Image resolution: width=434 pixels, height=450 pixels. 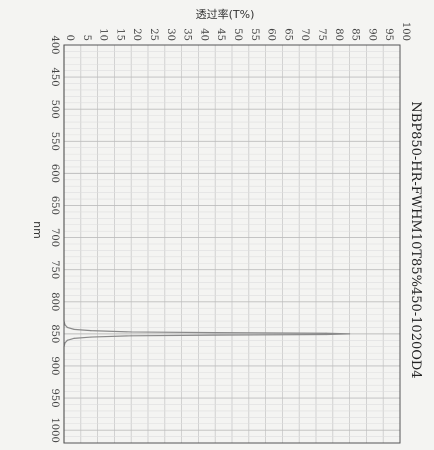 What do you see at coordinates (254, 34) in the screenshot?
I see `t-tick-label-55: 55` at bounding box center [254, 34].